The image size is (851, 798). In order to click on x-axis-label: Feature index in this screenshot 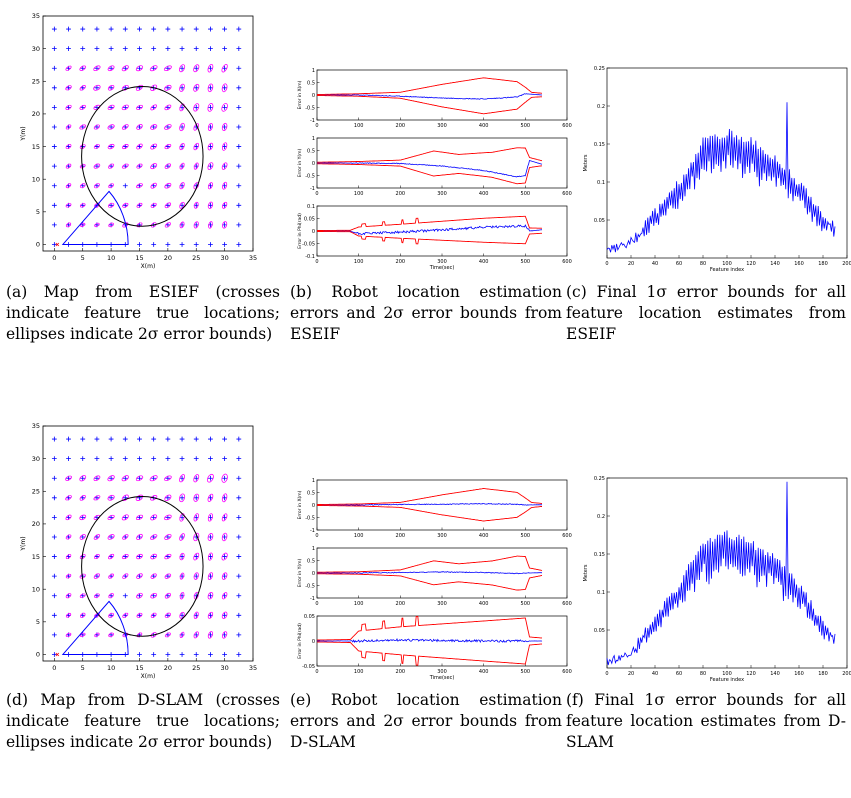, I will do `click(727, 680)`.